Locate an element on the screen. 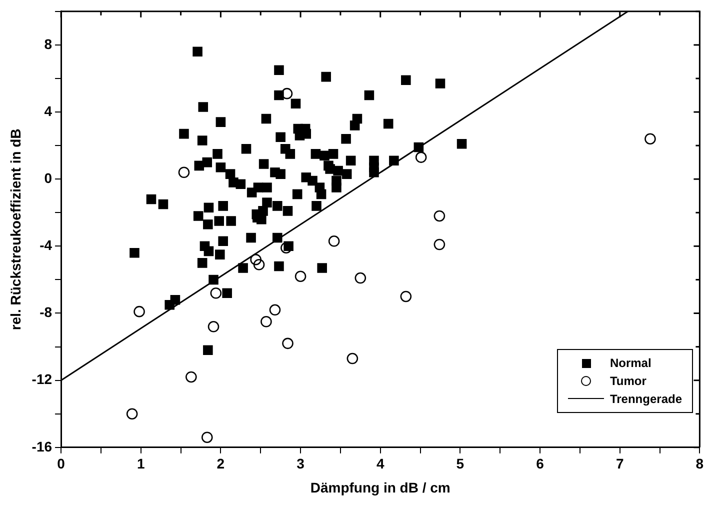  y-tick-label: -16 is located at coordinates (42, 446).